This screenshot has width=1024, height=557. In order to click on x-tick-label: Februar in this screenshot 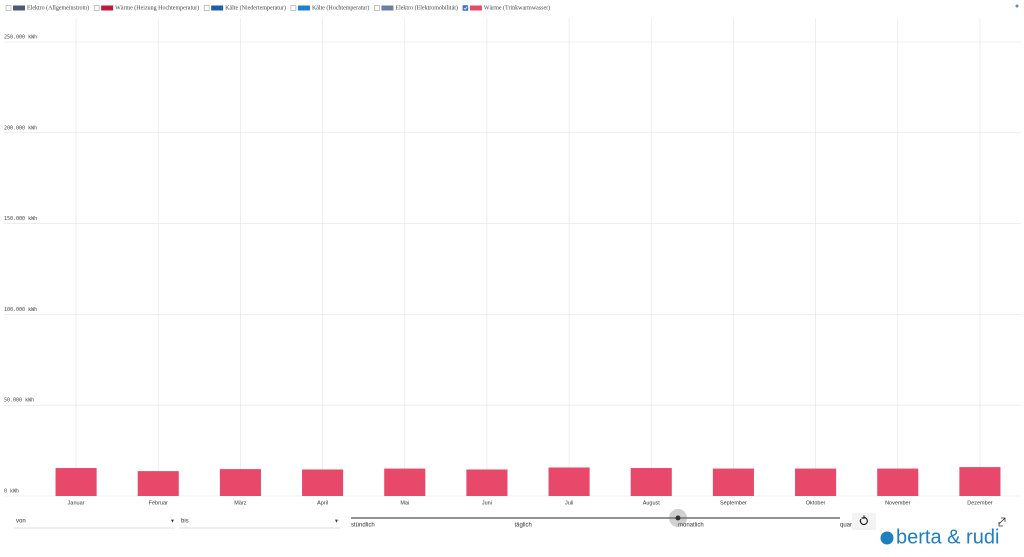, I will do `click(158, 503)`.